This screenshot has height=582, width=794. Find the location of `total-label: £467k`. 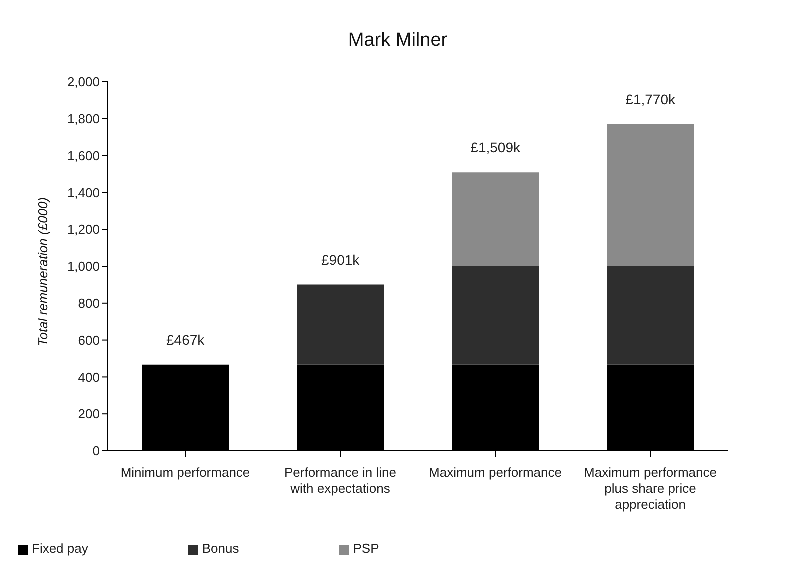

total-label: £467k is located at coordinates (186, 340).